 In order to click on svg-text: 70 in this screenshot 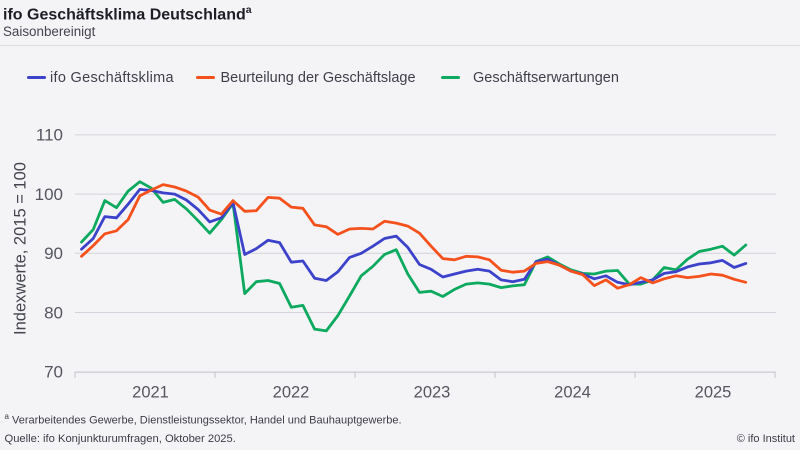, I will do `click(53, 372)`.